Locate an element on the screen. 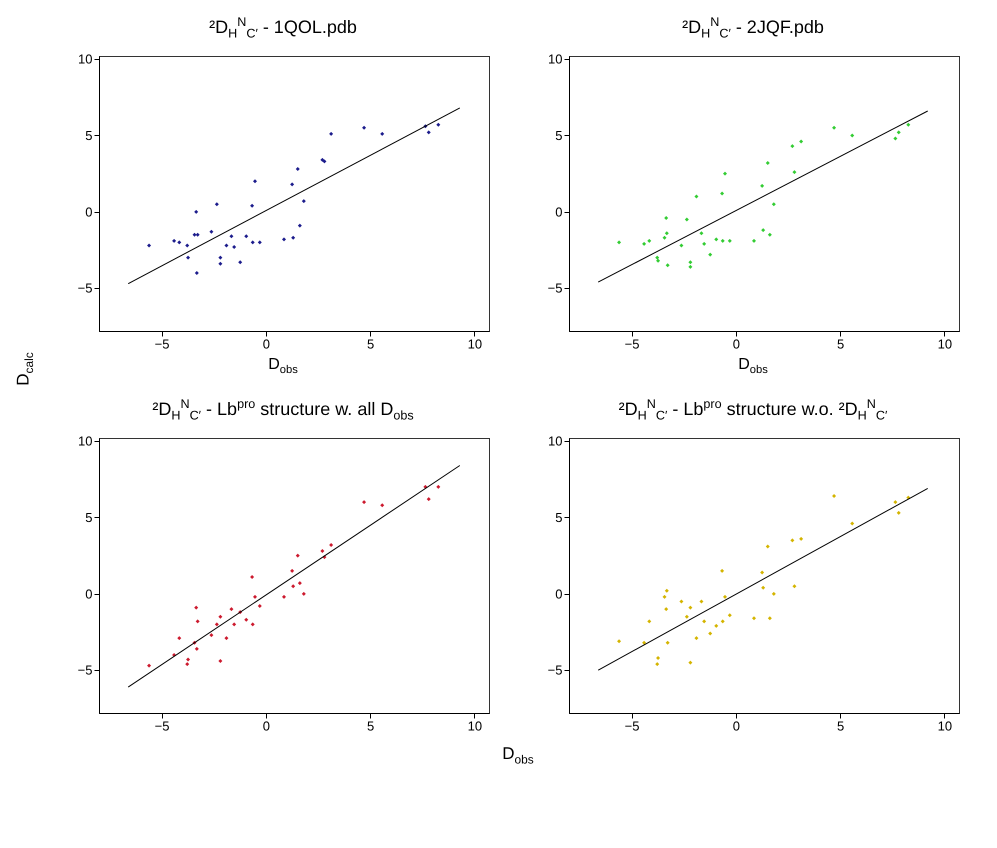 Image resolution: width=997 pixels, height=848 pixels. y-tick-label: 10 is located at coordinates (555, 59).